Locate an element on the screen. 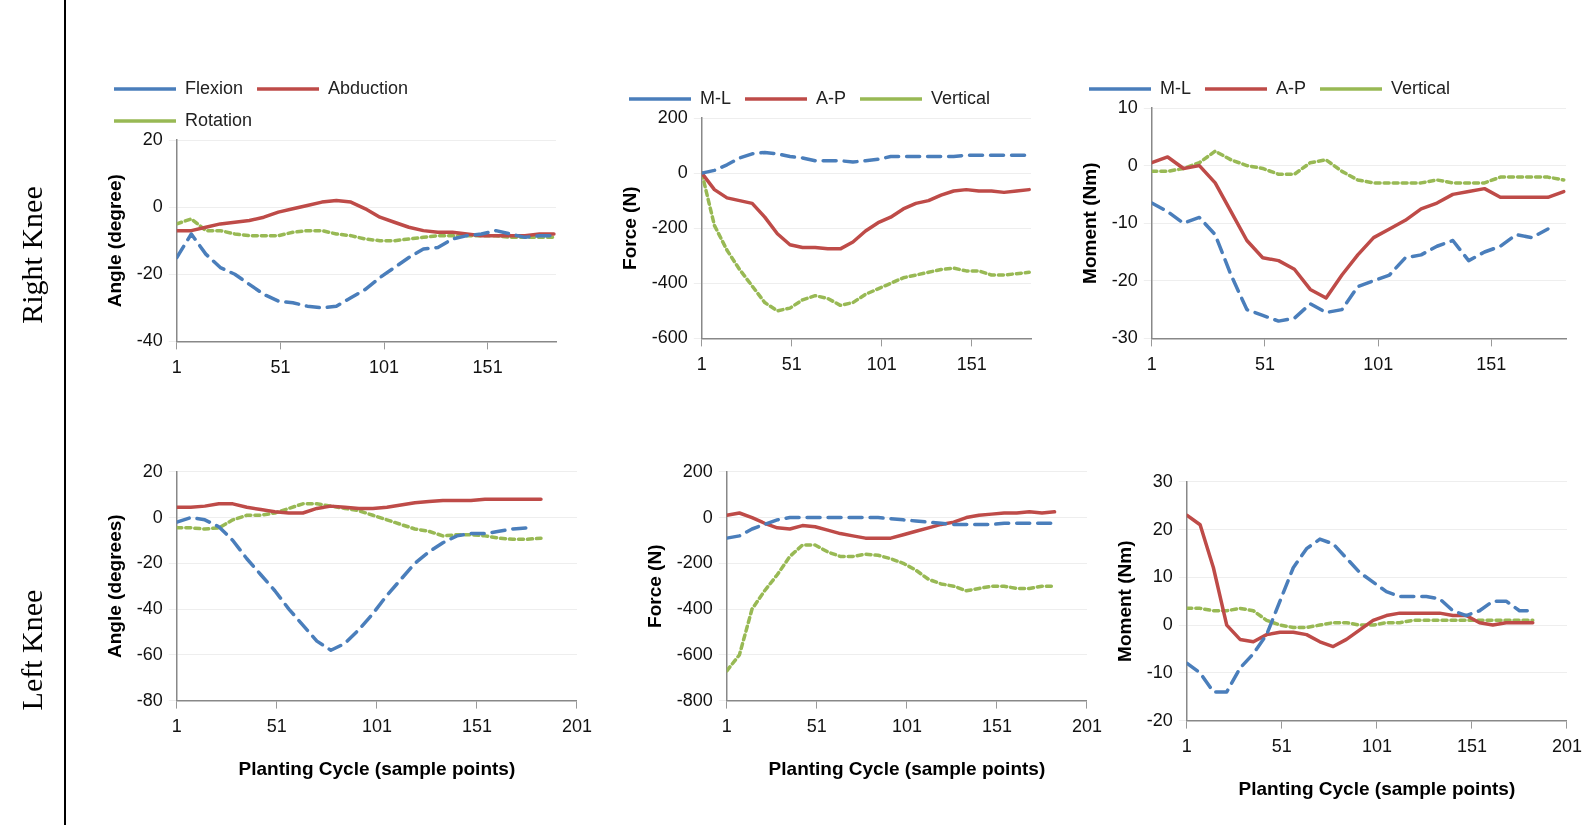 The height and width of the screenshot is (825, 1595). y-tick-label: -60 is located at coordinates (149, 653).